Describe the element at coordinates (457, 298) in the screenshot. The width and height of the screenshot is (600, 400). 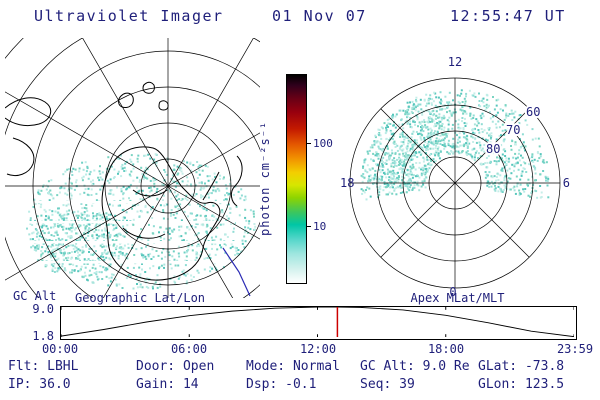
I see `apex-panel-label: Apex MLat/MLT` at that location.